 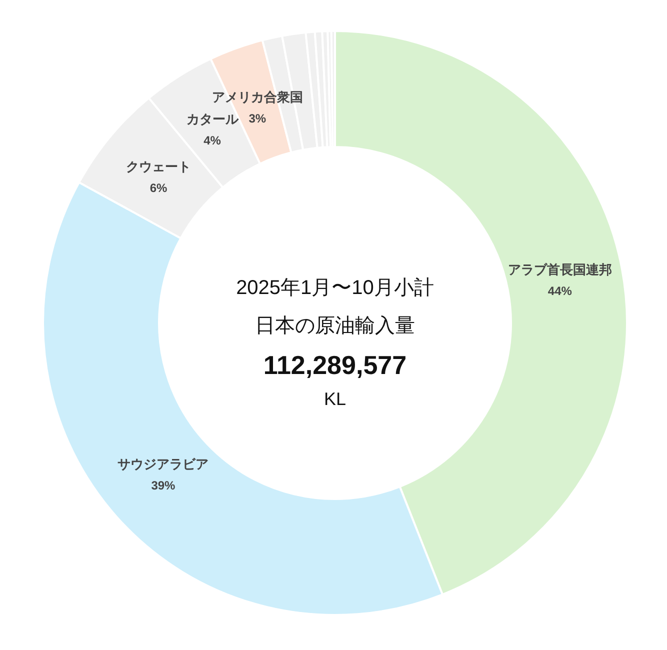 What do you see at coordinates (163, 464) in the screenshot?
I see `slice-label: サウジアラビア` at bounding box center [163, 464].